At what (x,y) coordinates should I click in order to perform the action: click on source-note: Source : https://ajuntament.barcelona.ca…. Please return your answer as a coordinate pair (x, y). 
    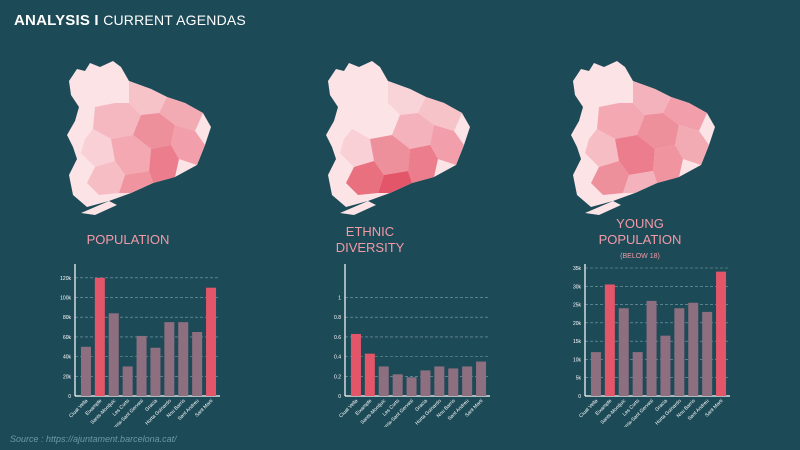
    Looking at the image, I should click on (93, 439).